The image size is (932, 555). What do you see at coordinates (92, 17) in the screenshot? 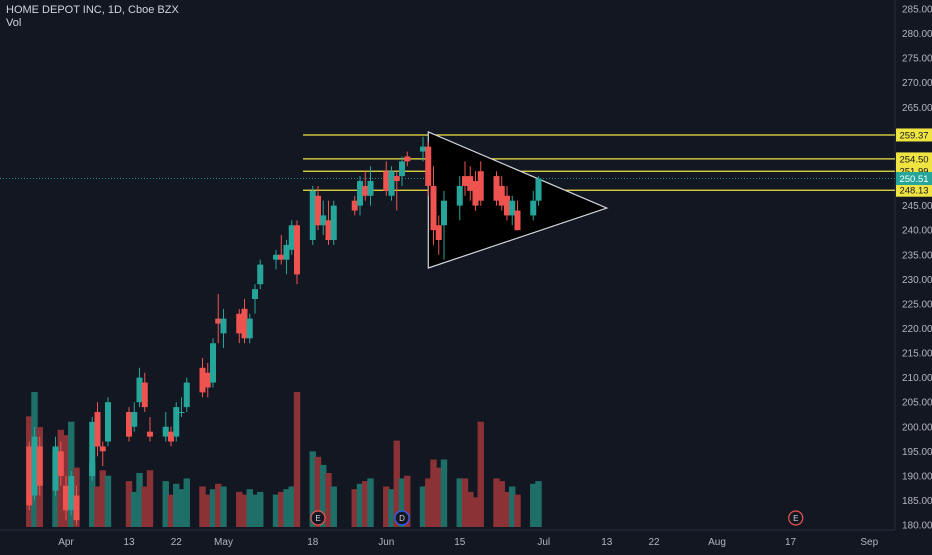
I see `chart-legend: HOME DEPOT INC, 1D, Cboe BZX Vol` at bounding box center [92, 17].